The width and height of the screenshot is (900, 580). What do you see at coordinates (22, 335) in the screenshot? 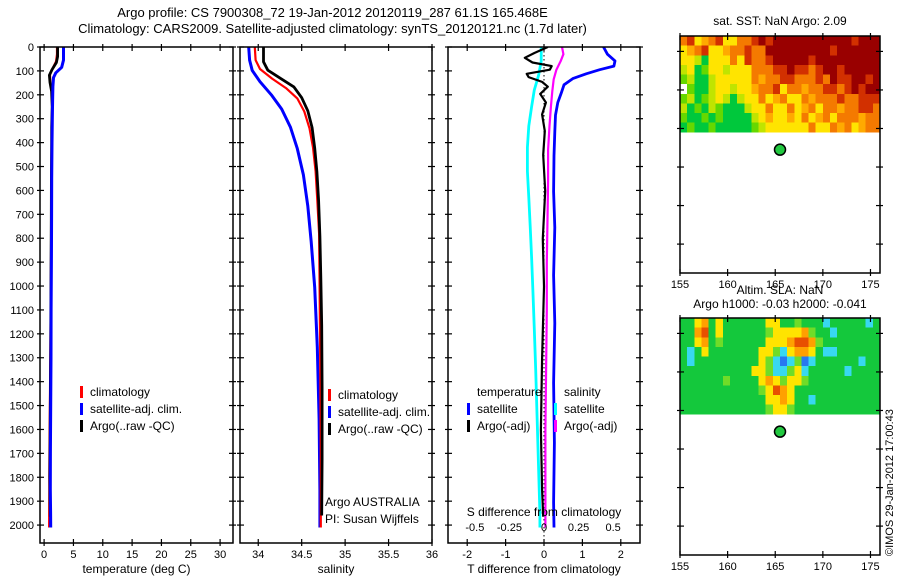
I see `y-tick-label: 1200` at bounding box center [22, 335].